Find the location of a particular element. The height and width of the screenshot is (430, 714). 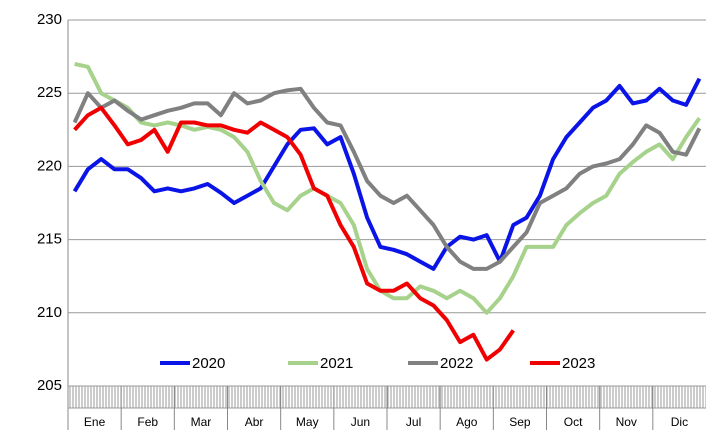

x-tick-label: Oct is located at coordinates (573, 422).